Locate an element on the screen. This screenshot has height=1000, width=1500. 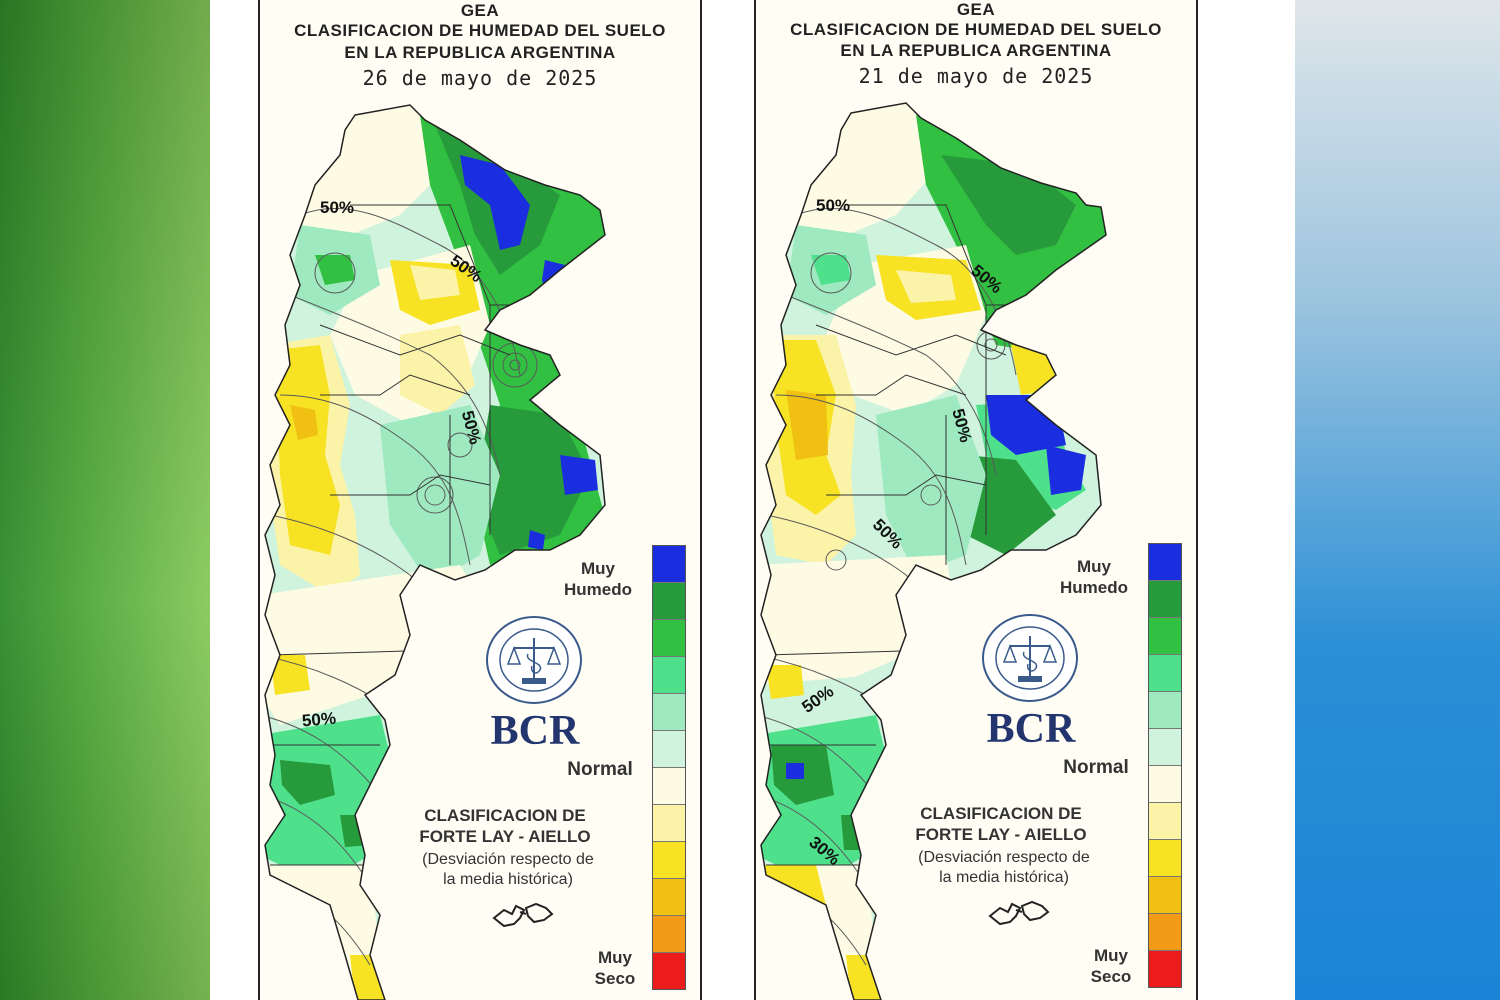
map-date: 21 de mayo de 2025 is located at coordinates (976, 76).